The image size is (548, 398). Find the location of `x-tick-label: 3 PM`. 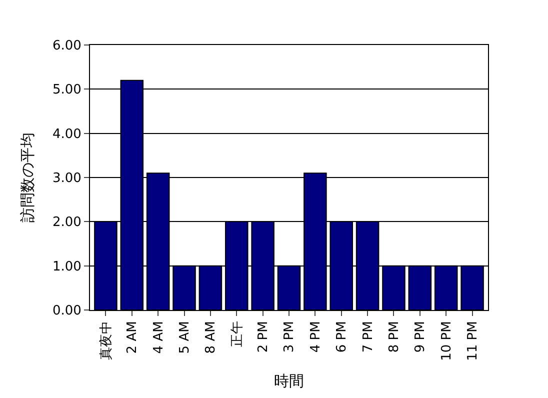

x-tick-label: 3 PM is located at coordinates (290, 337).